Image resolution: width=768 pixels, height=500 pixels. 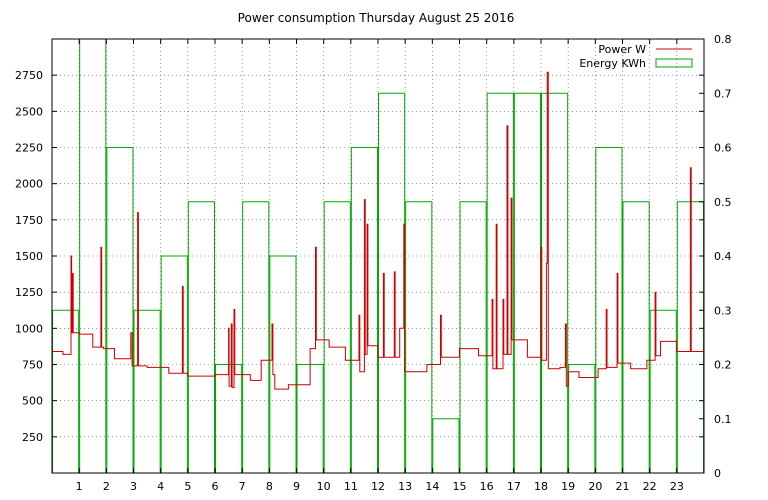 I want to click on x-tick-label: 20, so click(x=595, y=486).